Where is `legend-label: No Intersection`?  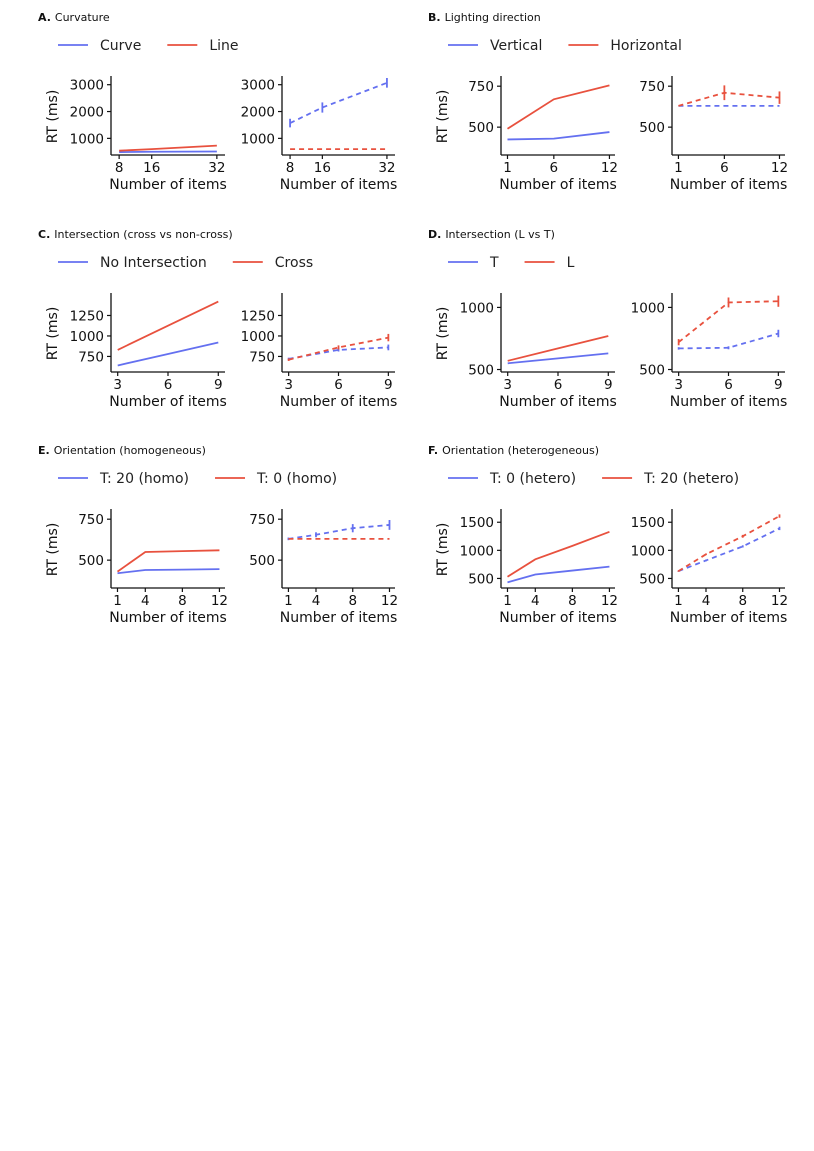 legend-label: No Intersection is located at coordinates (153, 263).